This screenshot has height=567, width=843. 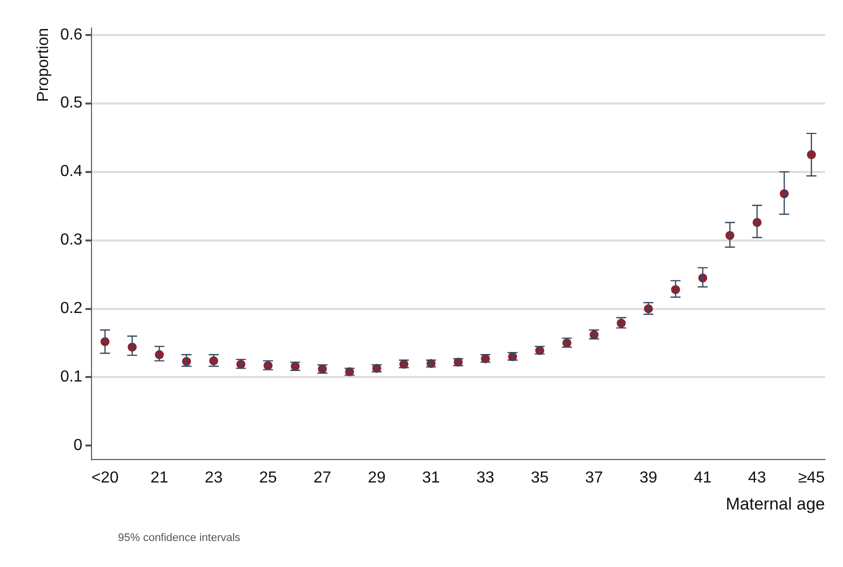 What do you see at coordinates (377, 477) in the screenshot?
I see `x-tick-label: 29` at bounding box center [377, 477].